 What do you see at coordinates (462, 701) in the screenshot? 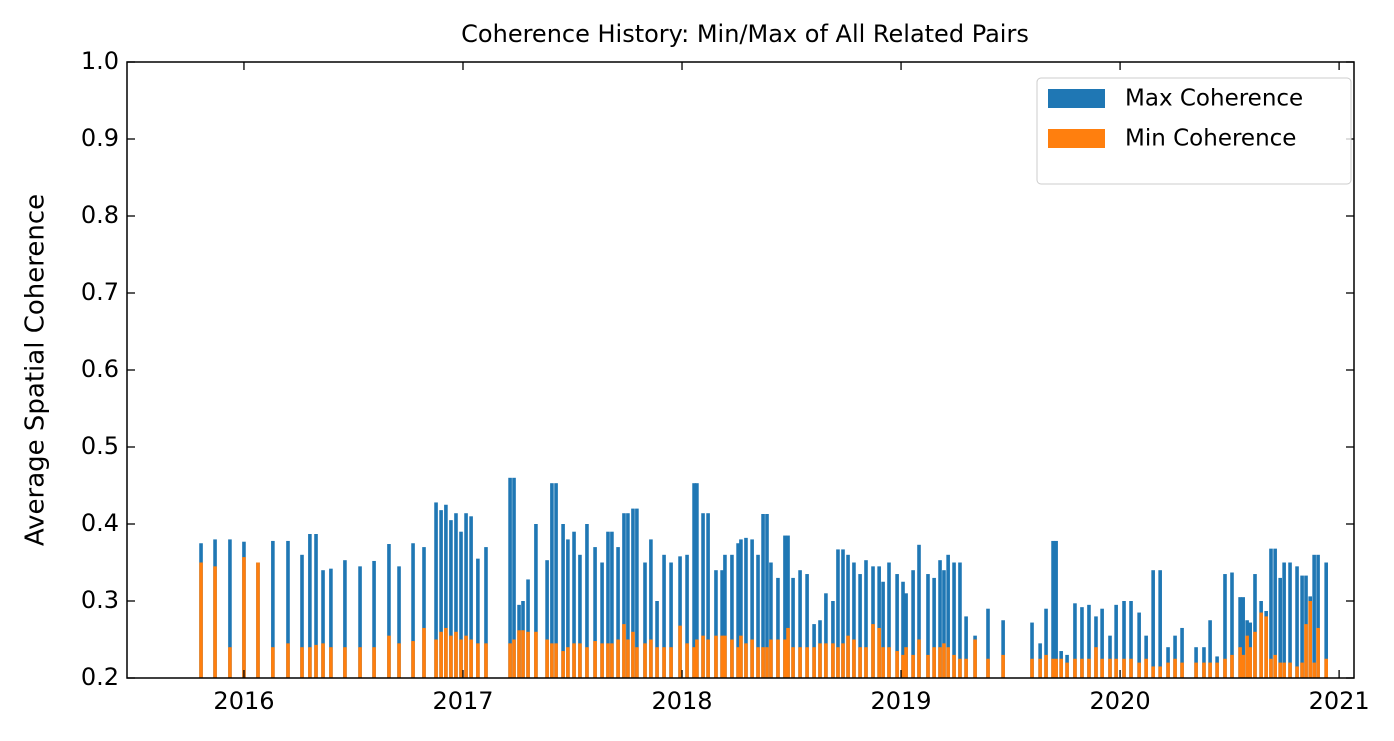
I see `x-tick-label: 2017` at bounding box center [462, 701].